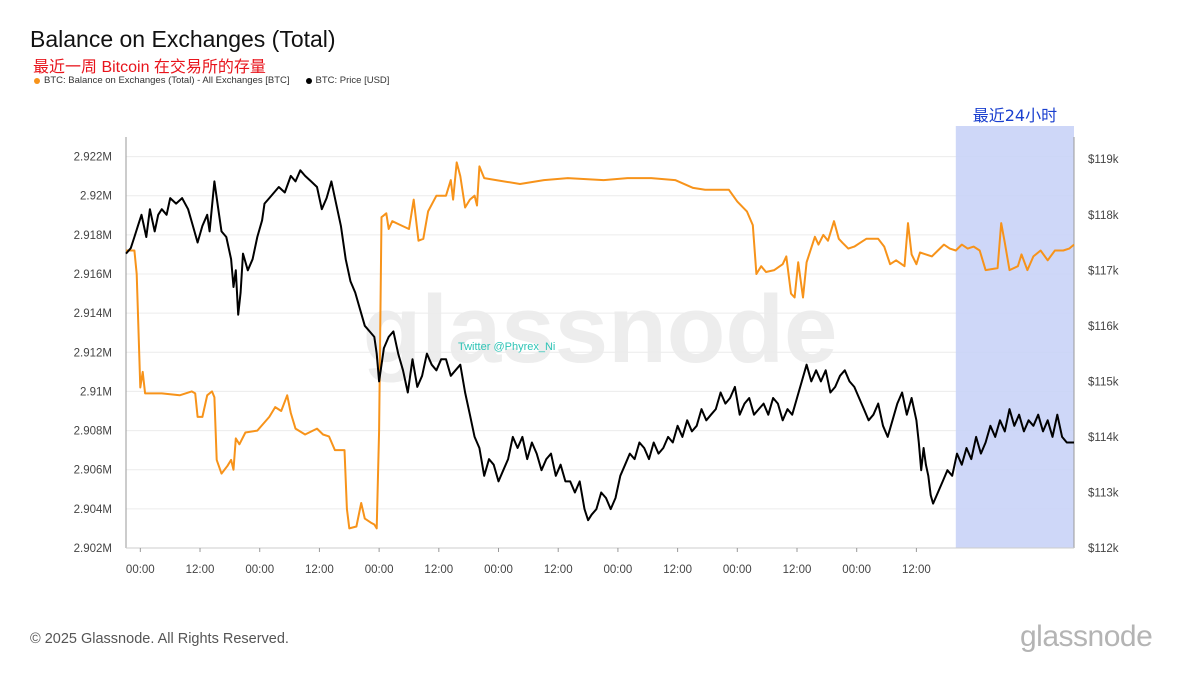 The height and width of the screenshot is (675, 1200). I want to click on y-right-tick-label: $114k, so click(1103, 438).